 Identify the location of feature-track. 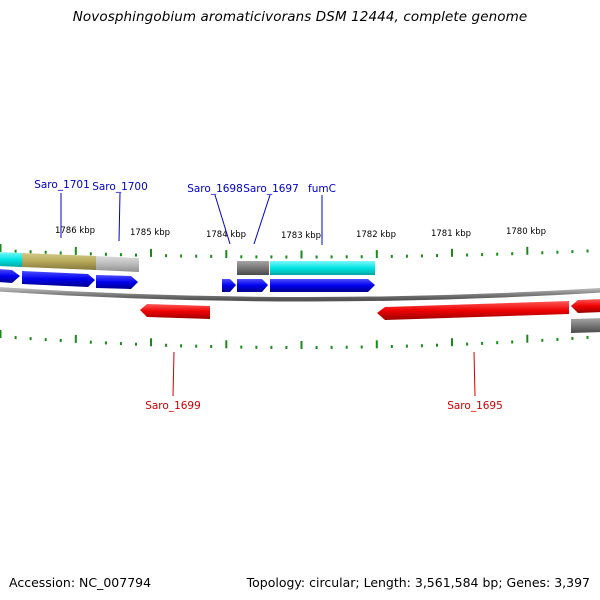
(187, 263).